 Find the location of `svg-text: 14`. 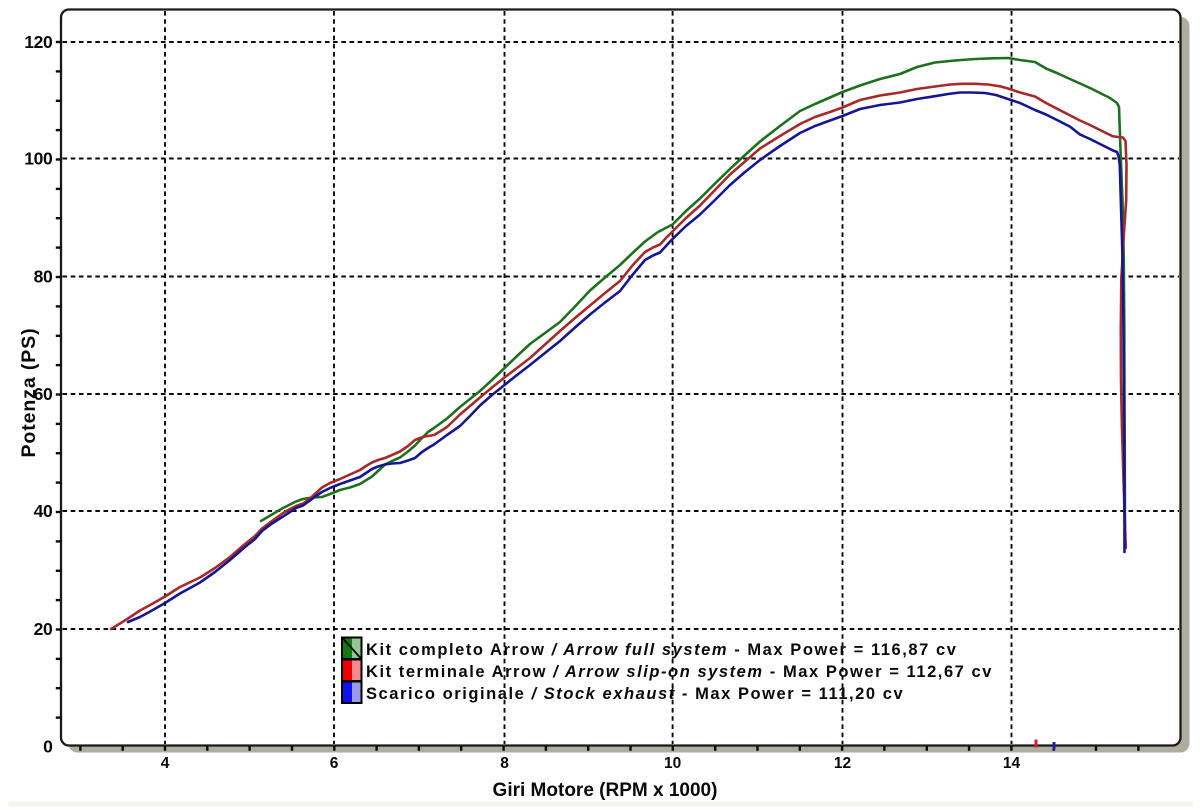

svg-text: 14 is located at coordinates (1012, 763).